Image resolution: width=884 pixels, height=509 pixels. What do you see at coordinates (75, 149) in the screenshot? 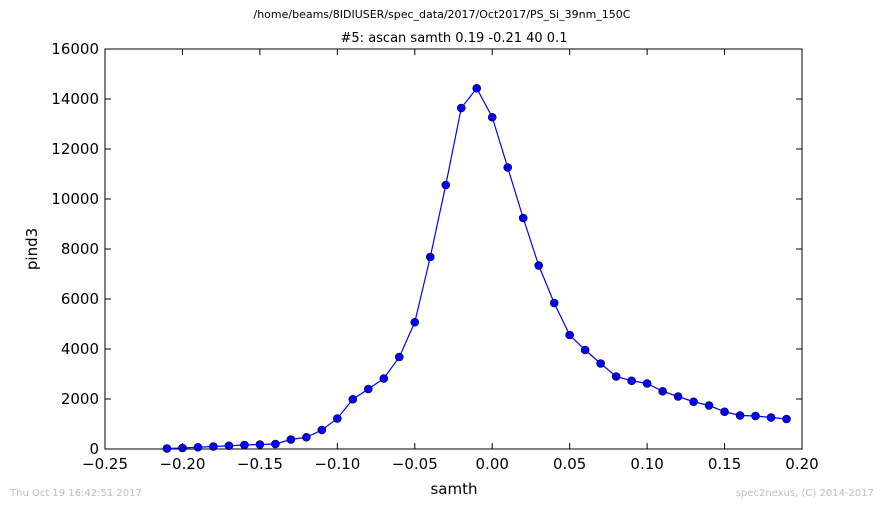
I see `y-tick-label: 12000` at bounding box center [75, 149].